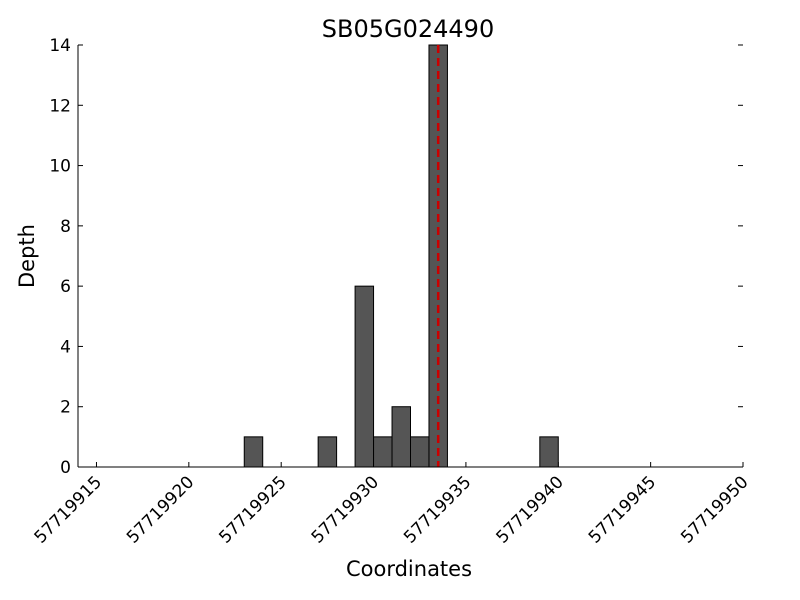 The image size is (800, 600). Describe the element at coordinates (408, 29) in the screenshot. I see `chart-title: SB05G024490` at that location.